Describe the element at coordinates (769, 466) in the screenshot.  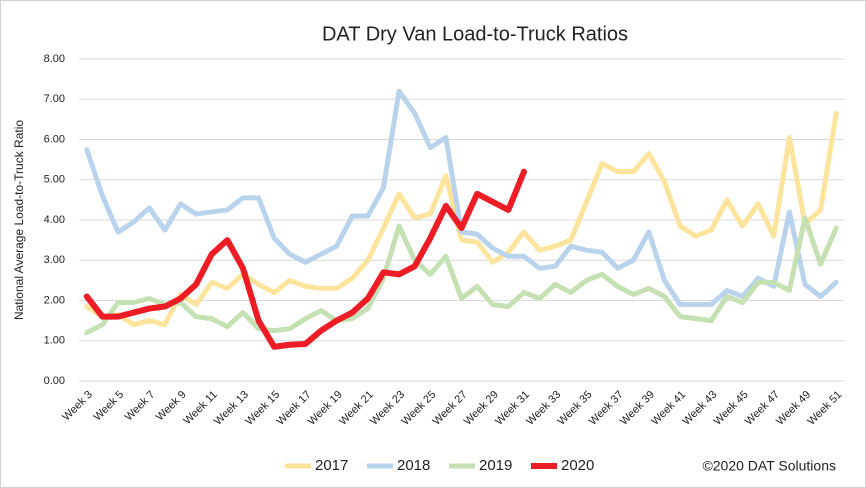
I see `copyright: ©2020 DAT Solutions` at that location.